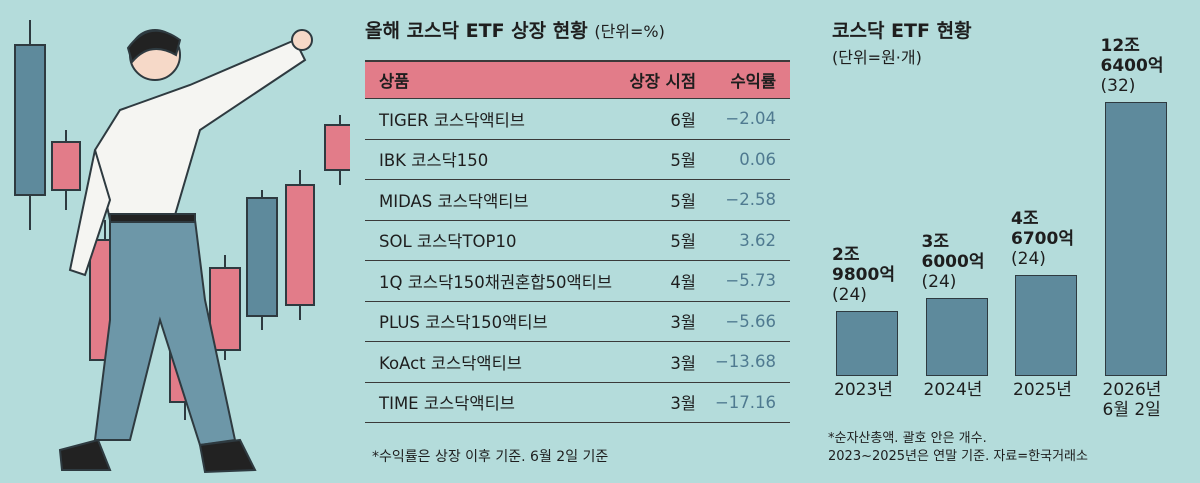 Image resolution: width=1200 pixels, height=483 pixels. Describe the element at coordinates (750, 321) in the screenshot. I see `table-cell: −5.66` at that location.